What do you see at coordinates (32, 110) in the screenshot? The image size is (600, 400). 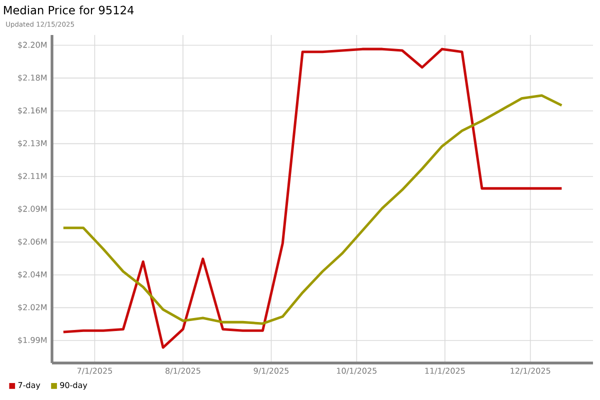 I see `y-tick-label: $2.16M` at bounding box center [32, 110].